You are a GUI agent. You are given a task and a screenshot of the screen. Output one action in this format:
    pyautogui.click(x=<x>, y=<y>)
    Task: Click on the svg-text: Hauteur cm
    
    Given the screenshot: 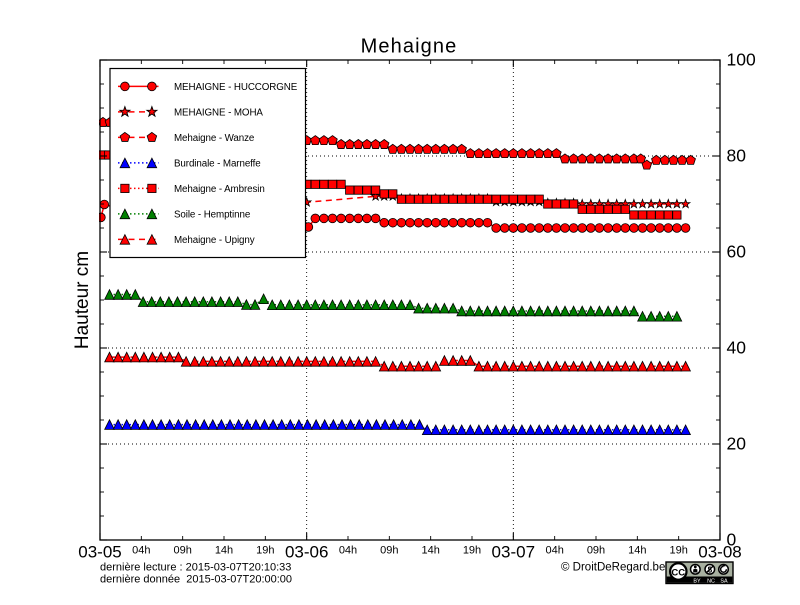 What is the action you would take?
    pyautogui.click(x=82, y=300)
    